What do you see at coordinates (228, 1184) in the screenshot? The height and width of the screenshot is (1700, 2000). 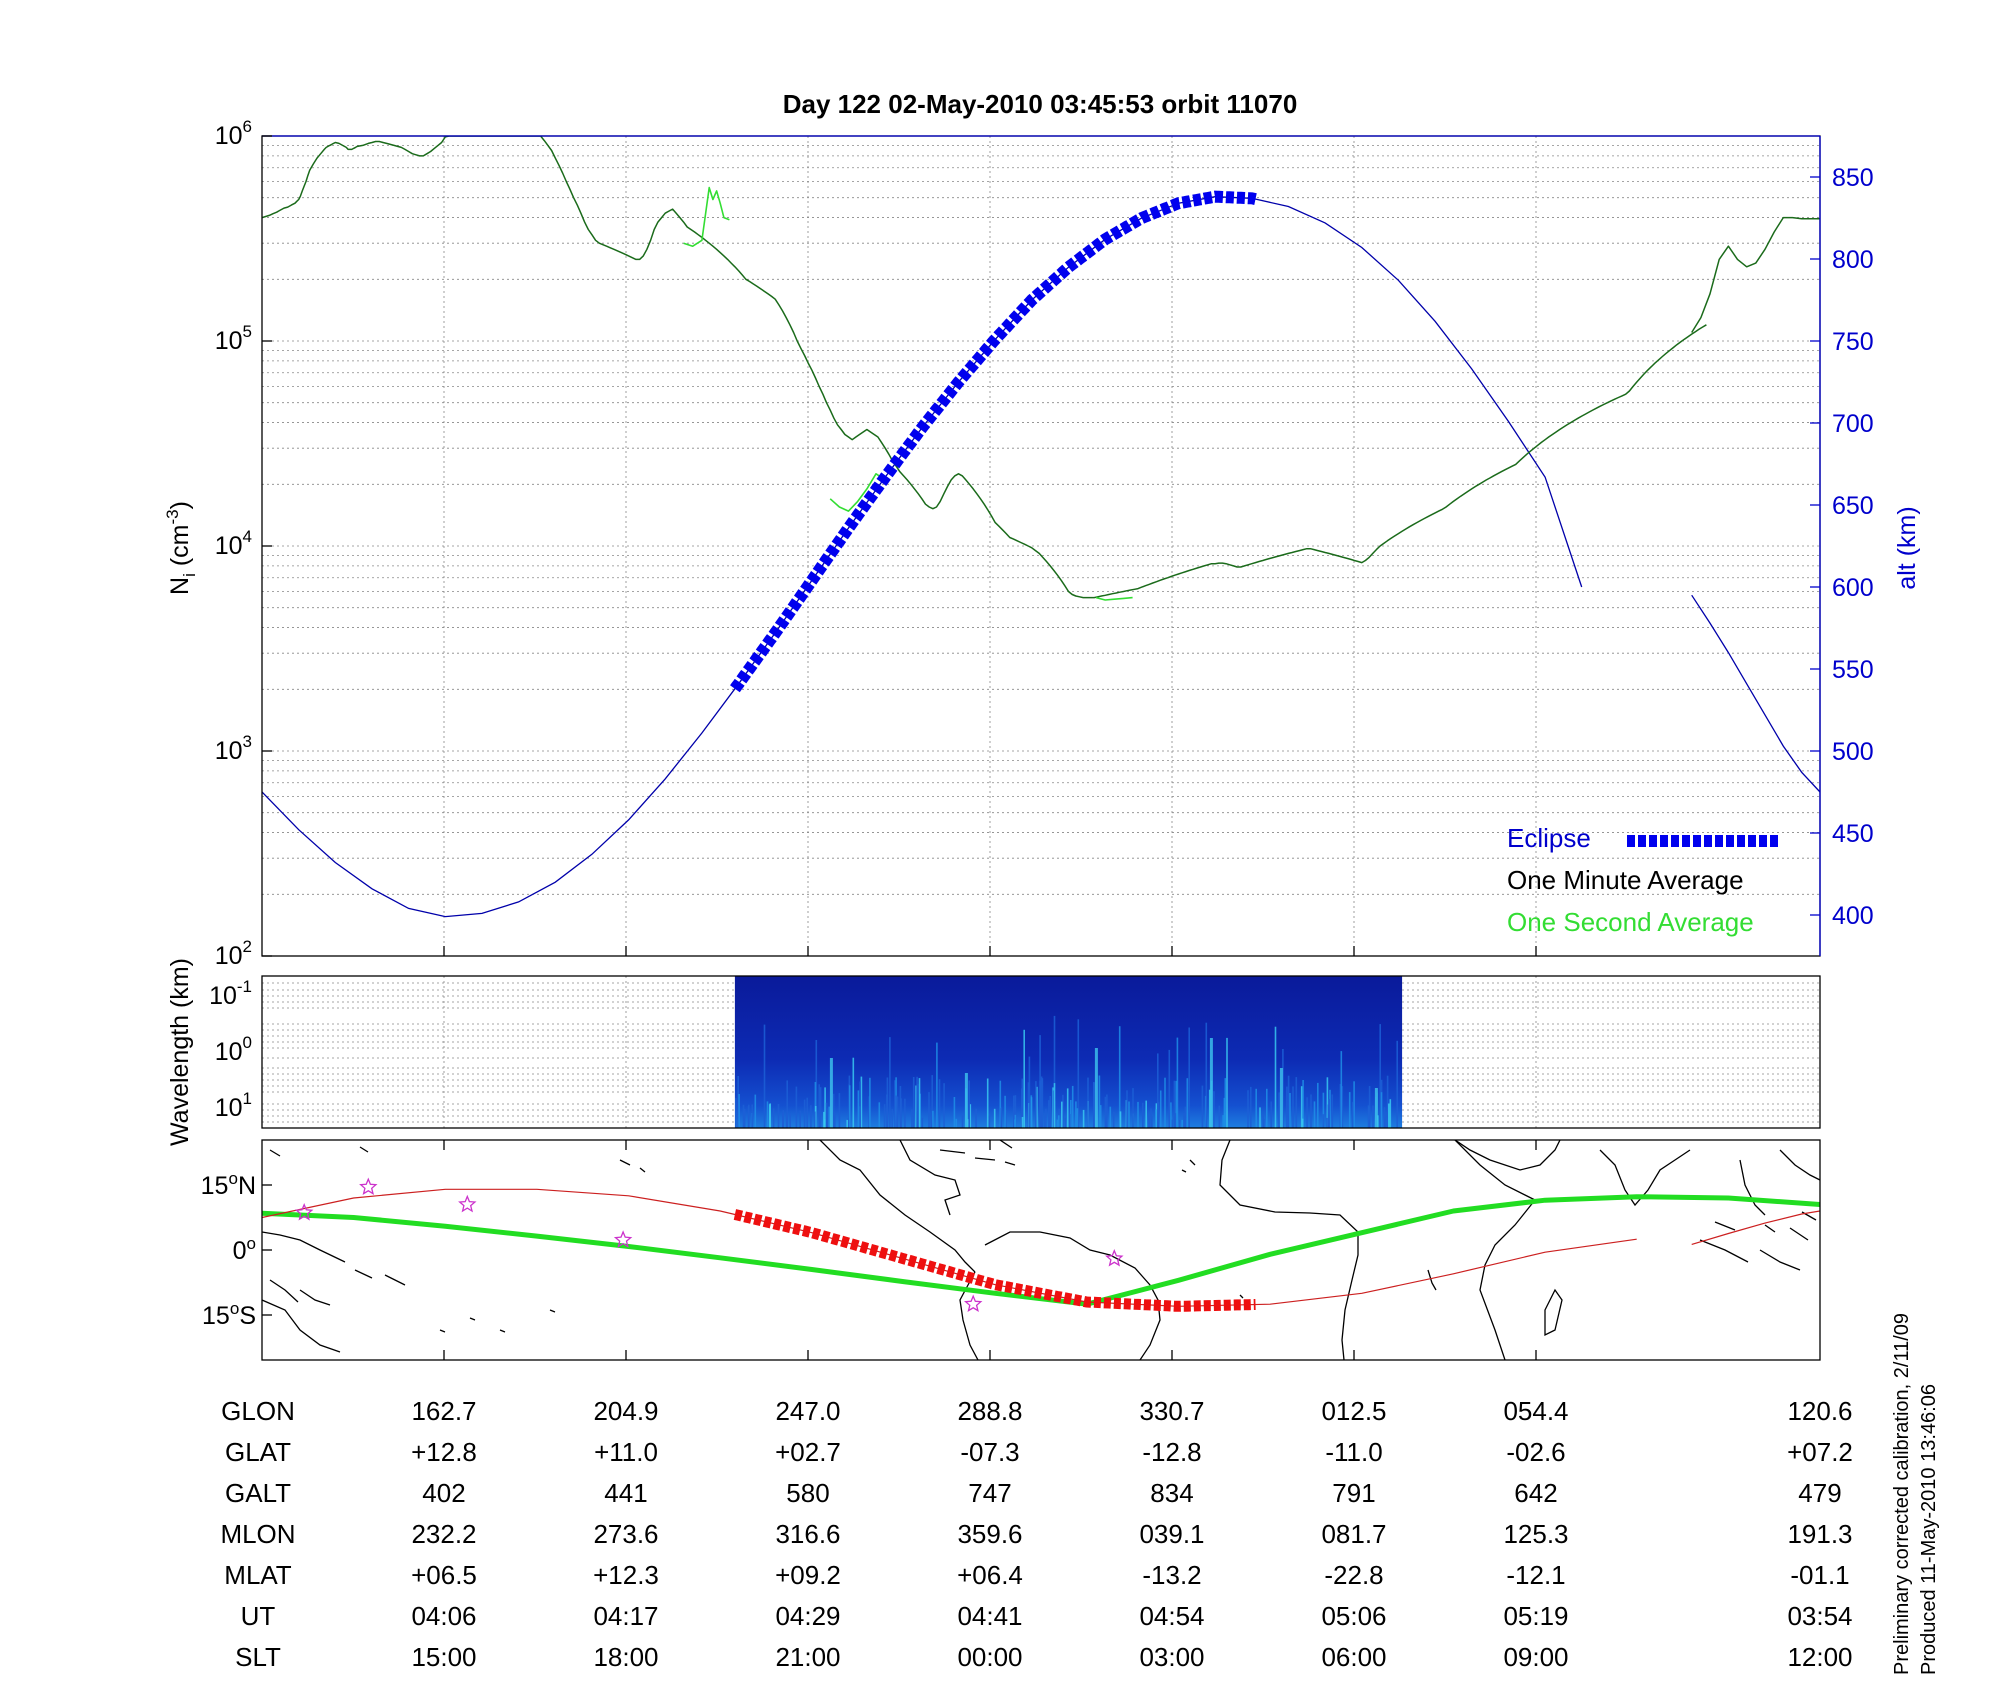 I see `map-y-tick-label: 15oN` at bounding box center [228, 1184].